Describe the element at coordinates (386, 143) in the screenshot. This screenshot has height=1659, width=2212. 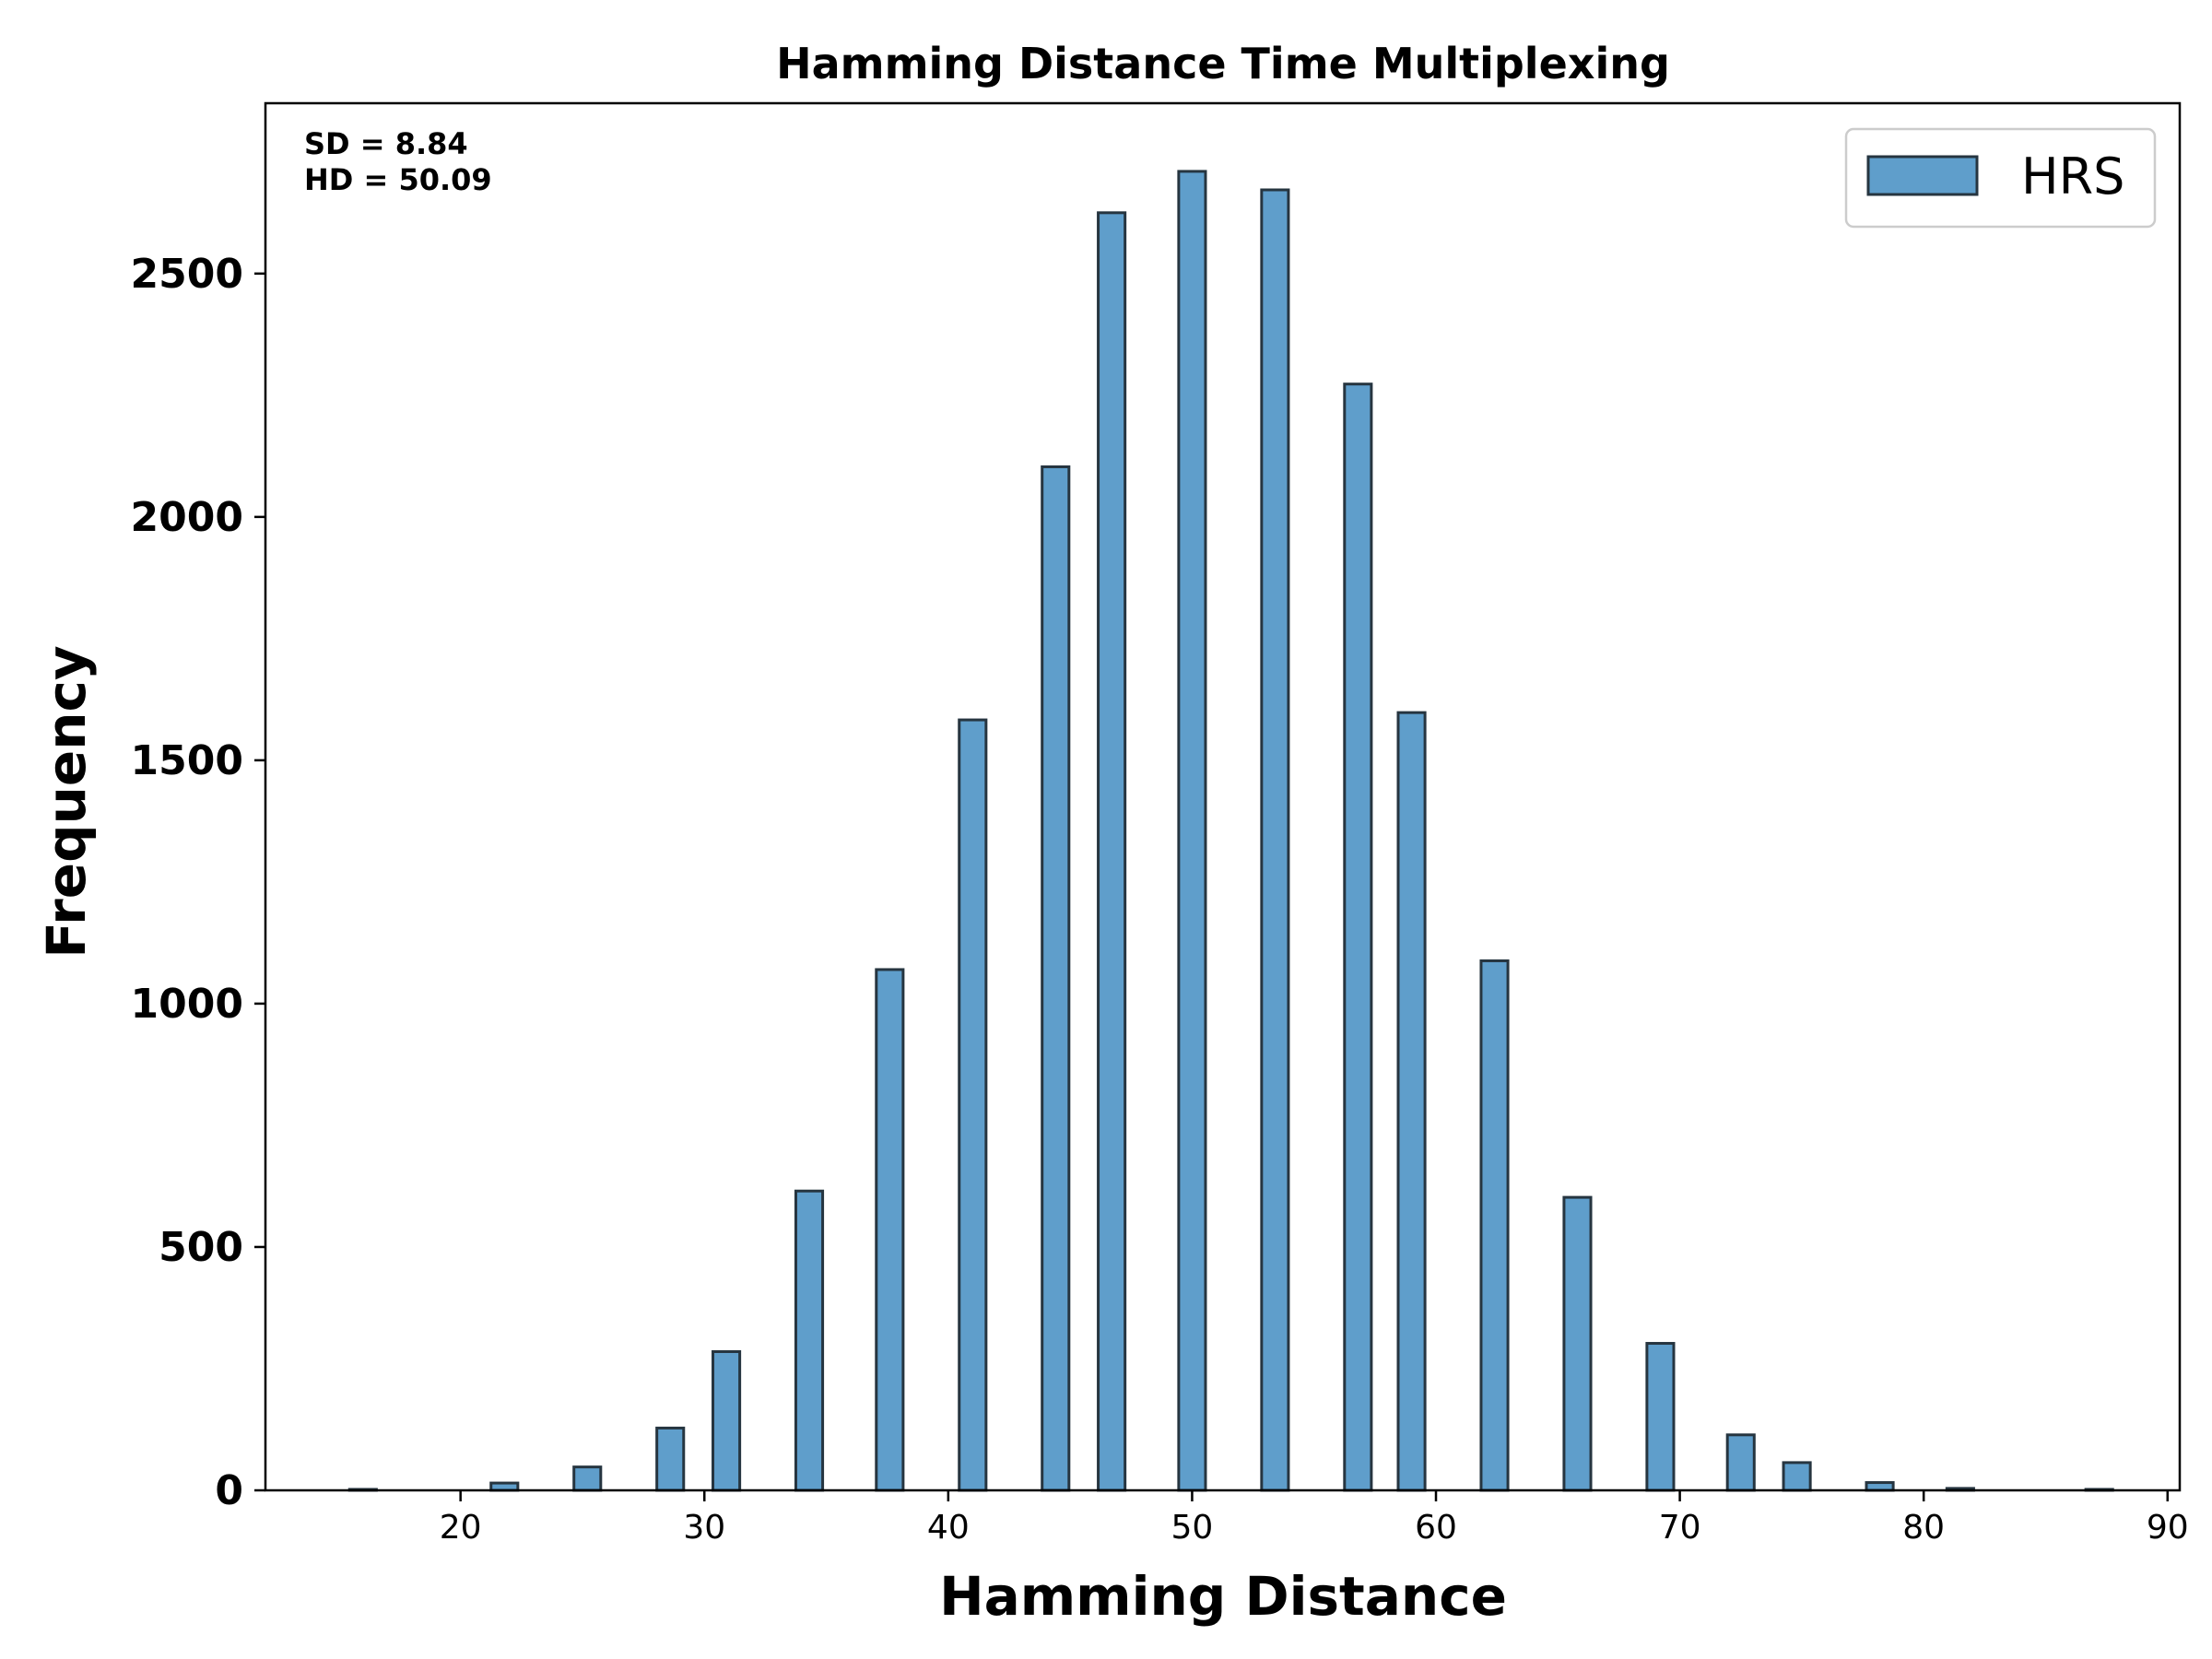
I see `stat-sd: SD = 8.84` at that location.